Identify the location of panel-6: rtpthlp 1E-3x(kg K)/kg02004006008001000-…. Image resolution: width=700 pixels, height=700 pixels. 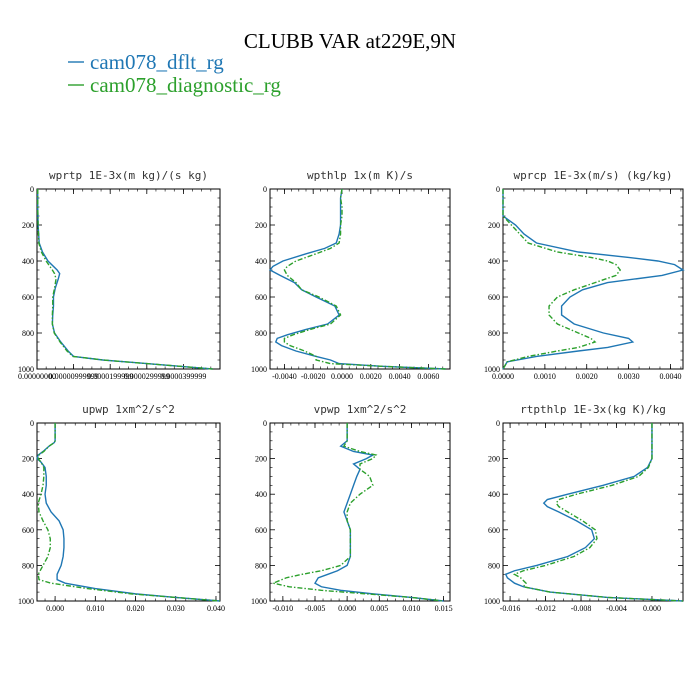
(584, 508).